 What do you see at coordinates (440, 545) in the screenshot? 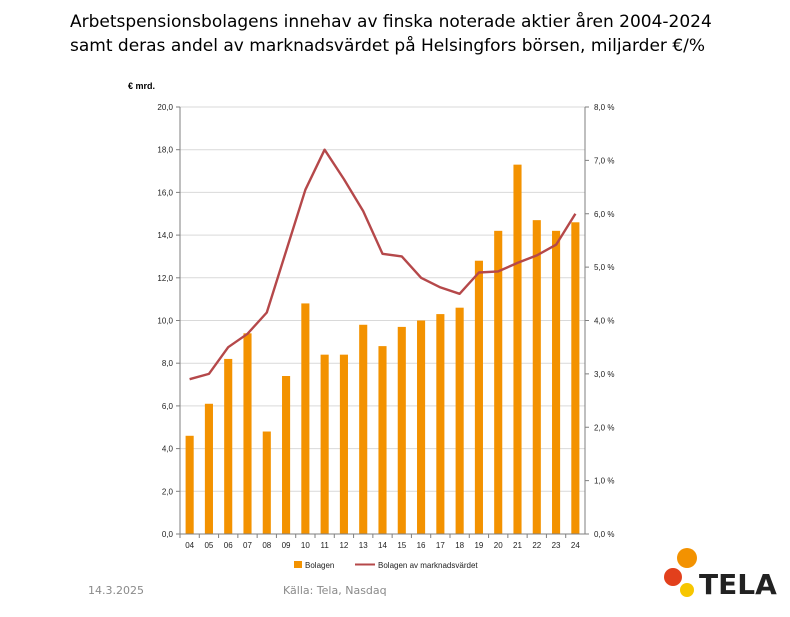
I see `x-tick-label: 17` at bounding box center [440, 545].